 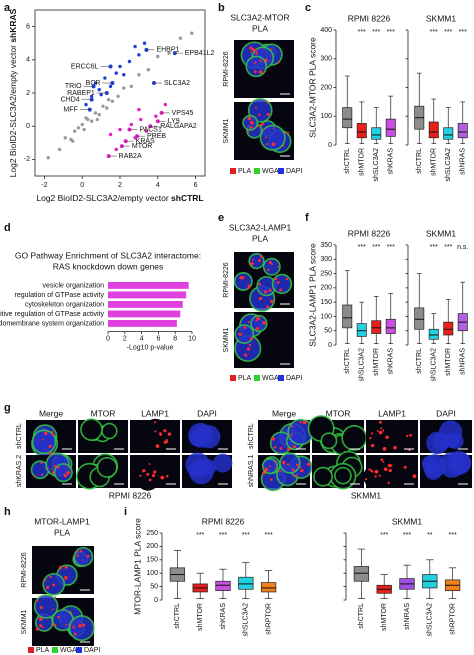 What do you see at coordinates (183, 113) in the screenshot?
I see `gene-label: VPS45` at bounding box center [183, 113].